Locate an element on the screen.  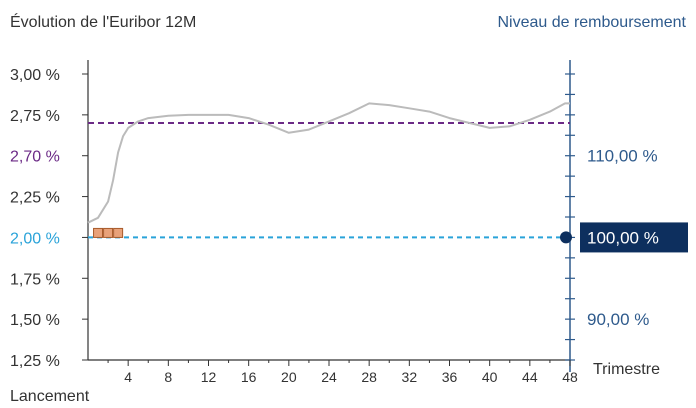
x-tick-label: 40 is located at coordinates (490, 377).